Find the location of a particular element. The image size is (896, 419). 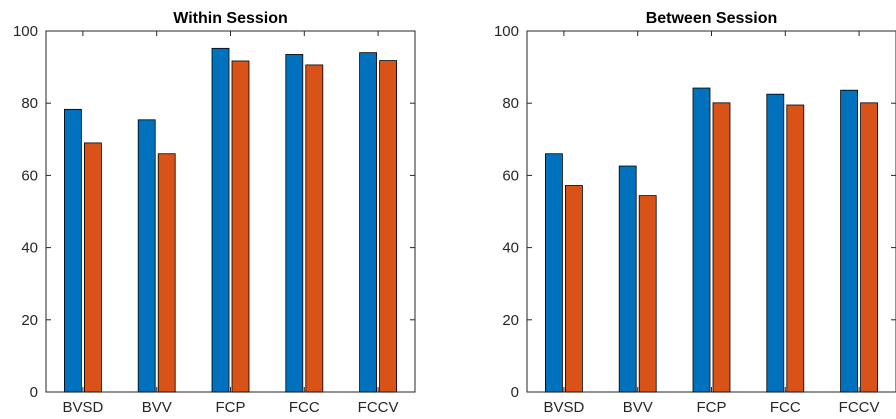

within-session-ytick-label: 20 is located at coordinates (29, 320).